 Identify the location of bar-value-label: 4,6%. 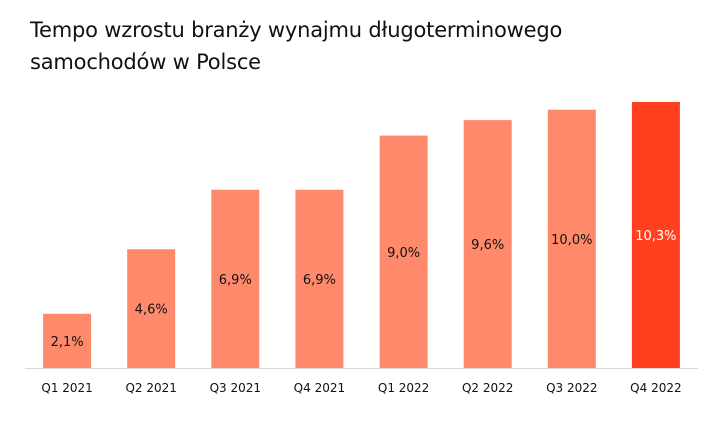
(151, 310).